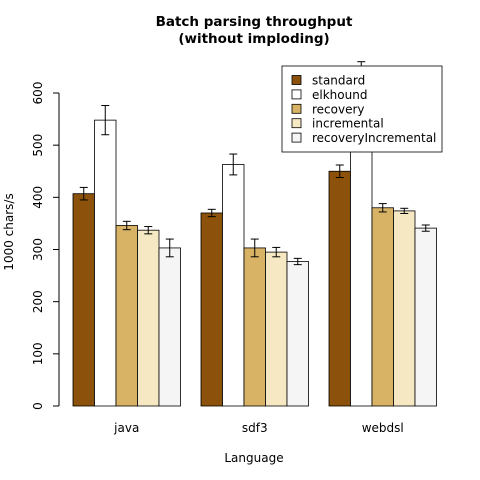 The width and height of the screenshot is (480, 480). I want to click on legend-label: elkhound, so click(339, 95).